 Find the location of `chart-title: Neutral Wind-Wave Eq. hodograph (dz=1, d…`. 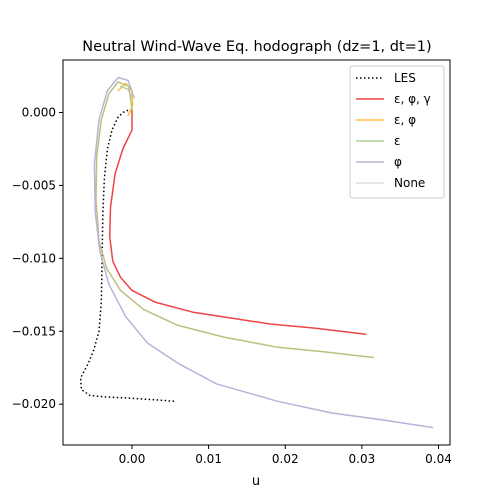

chart-title: Neutral Wind-Wave Eq. hodograph (dz=1, d… is located at coordinates (256, 47).